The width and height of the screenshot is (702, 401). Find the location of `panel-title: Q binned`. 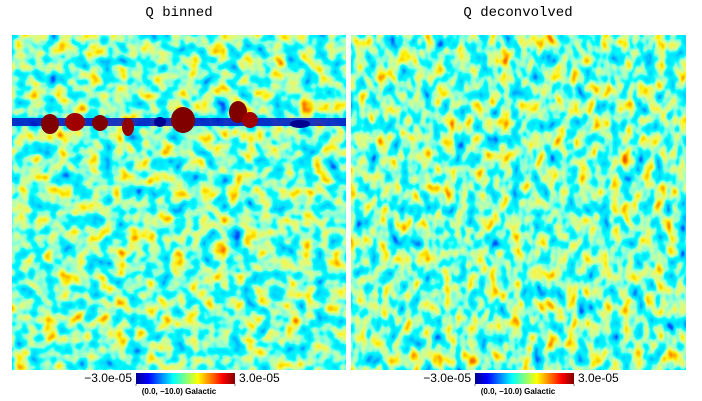

panel-title: Q binned is located at coordinates (178, 13).